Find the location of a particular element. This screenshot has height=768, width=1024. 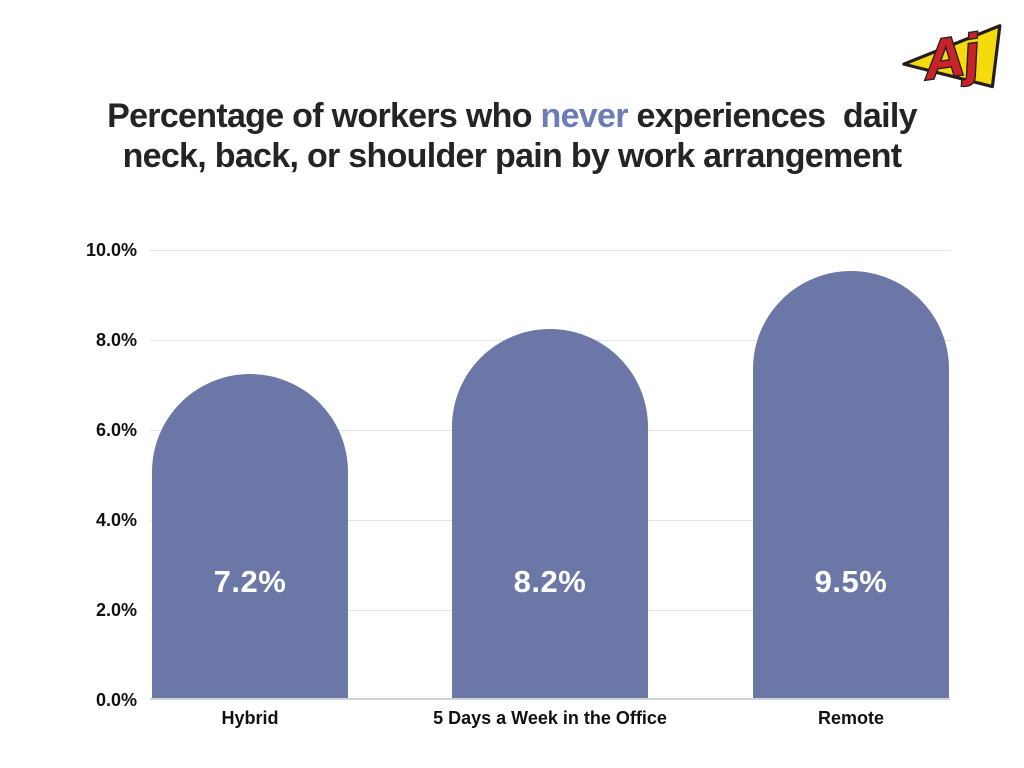

logo-letters: Aj is located at coordinates (951, 57).